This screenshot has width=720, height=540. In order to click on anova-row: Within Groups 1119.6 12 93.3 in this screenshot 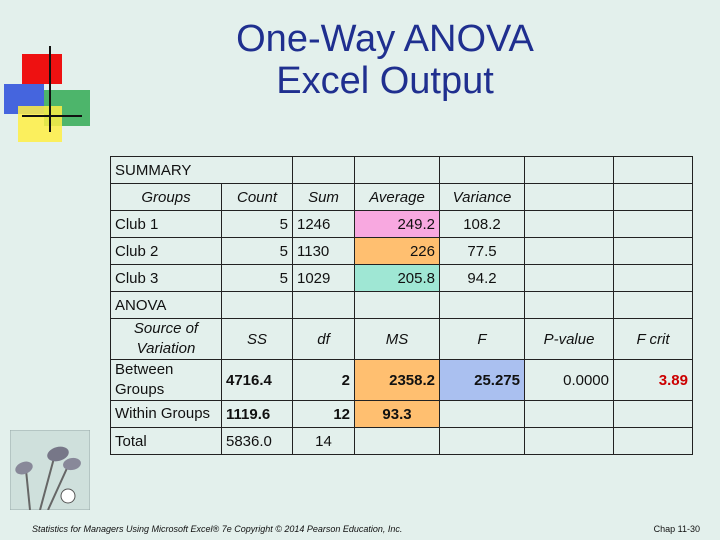, I will do `click(401, 414)`.